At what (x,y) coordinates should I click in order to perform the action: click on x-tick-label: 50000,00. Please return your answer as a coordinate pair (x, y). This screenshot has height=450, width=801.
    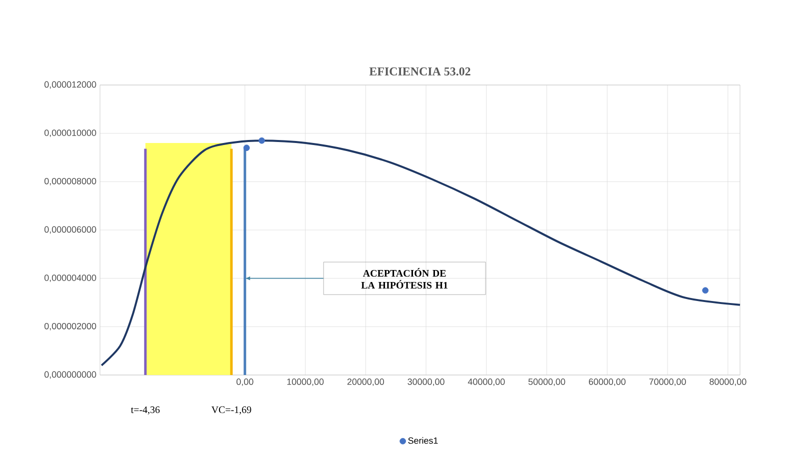
    Looking at the image, I should click on (547, 382).